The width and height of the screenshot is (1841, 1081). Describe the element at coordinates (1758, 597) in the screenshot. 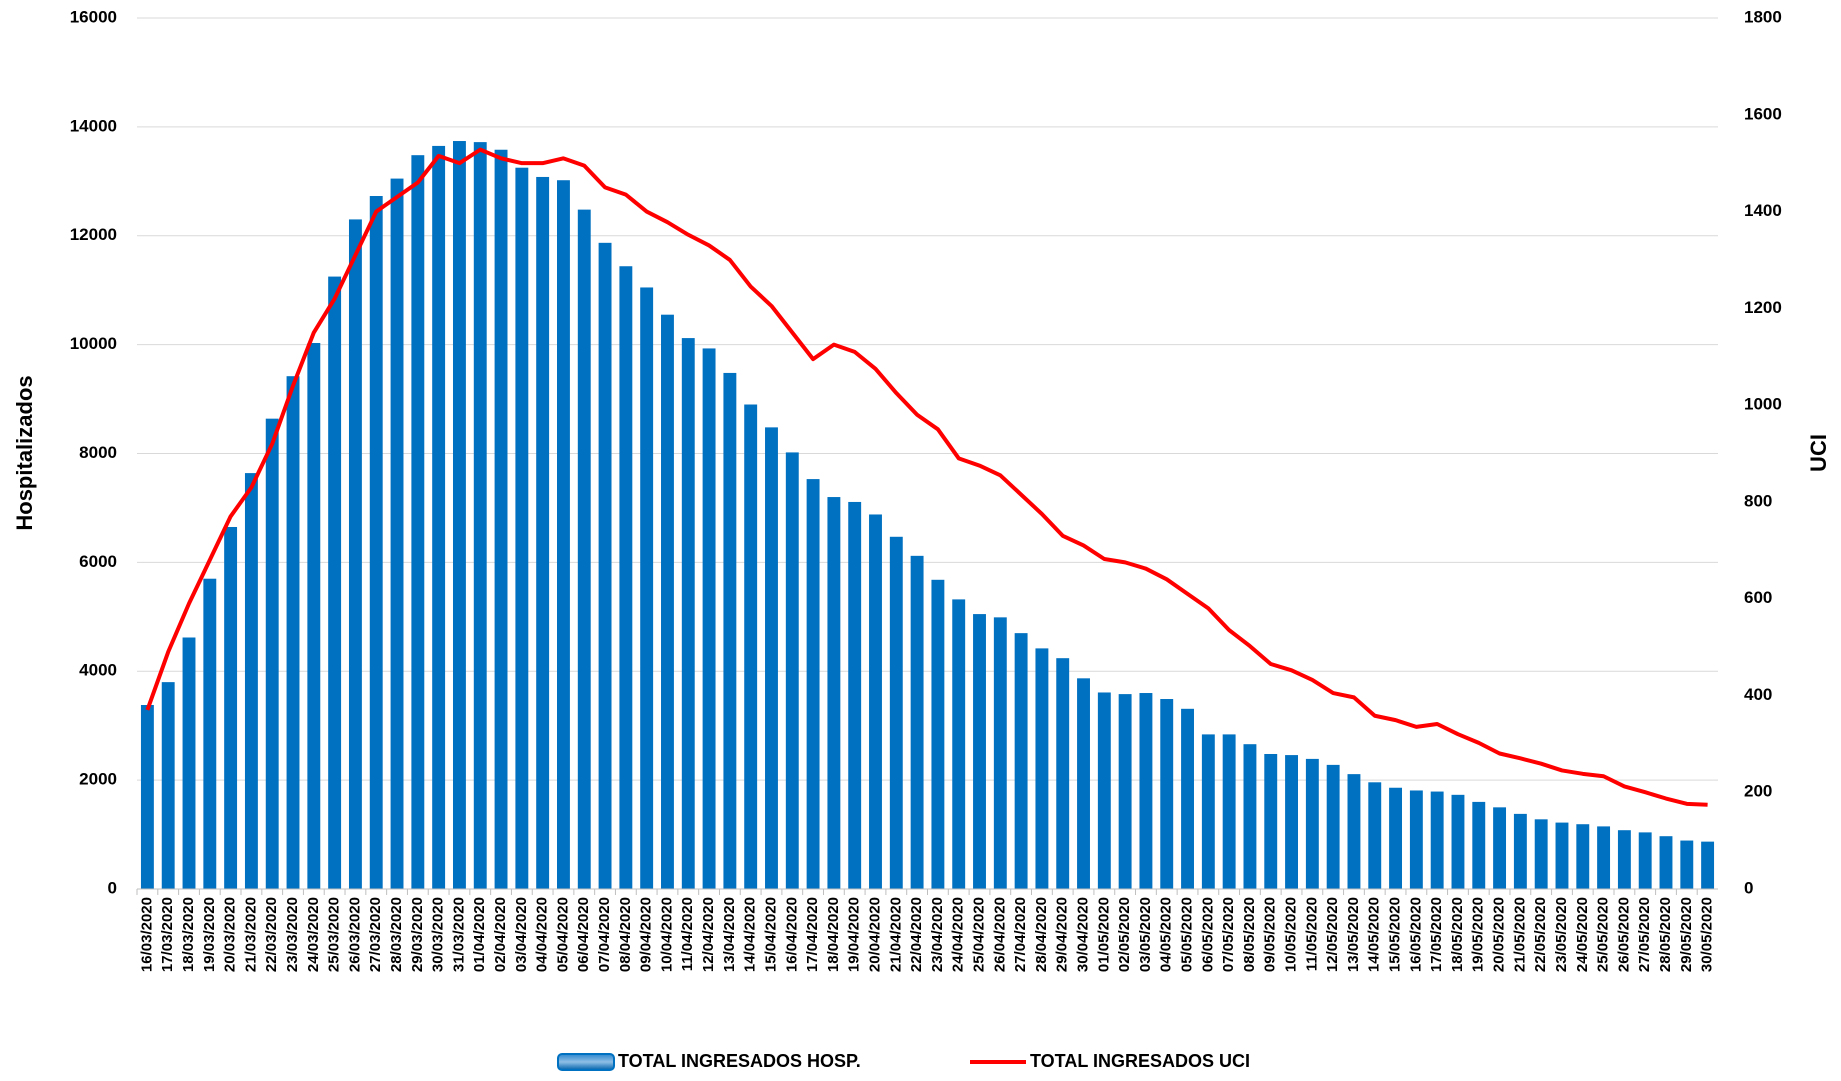

I see `y2-tick-label: 600` at that location.